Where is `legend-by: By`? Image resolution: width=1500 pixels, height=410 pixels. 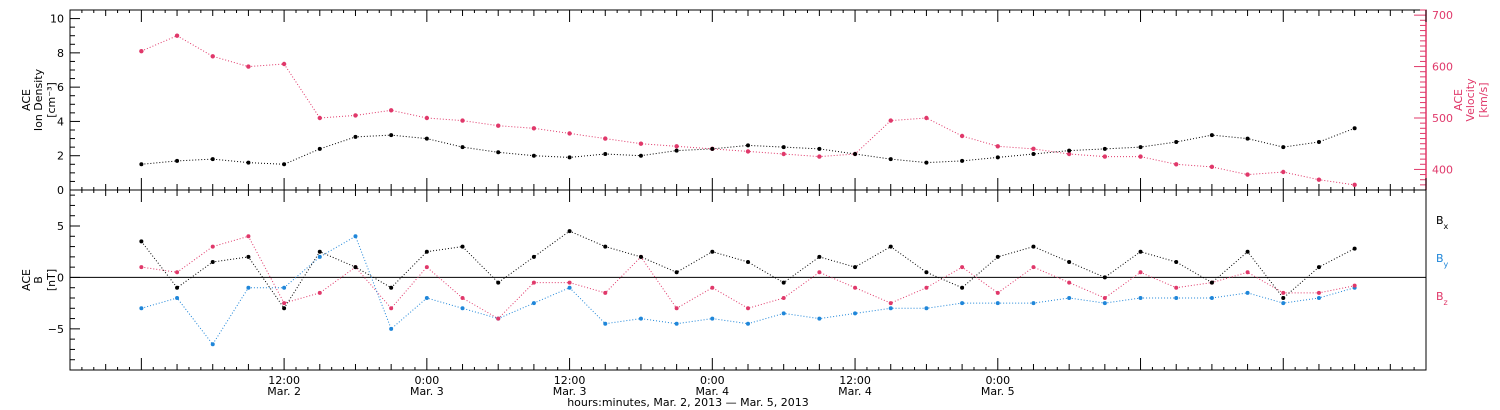
legend-by: By is located at coordinates (1442, 260).